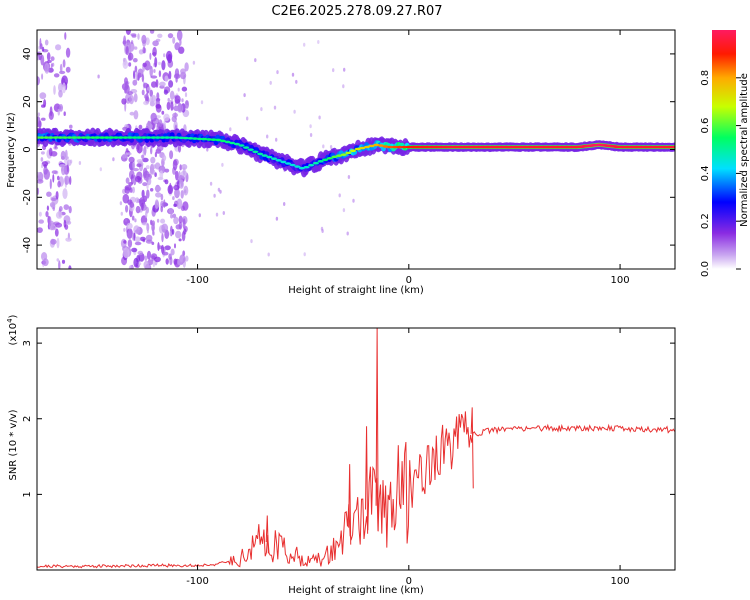  What do you see at coordinates (705, 173) in the screenshot?
I see `colorbar-tick-label: 0.4` at bounding box center [705, 173].